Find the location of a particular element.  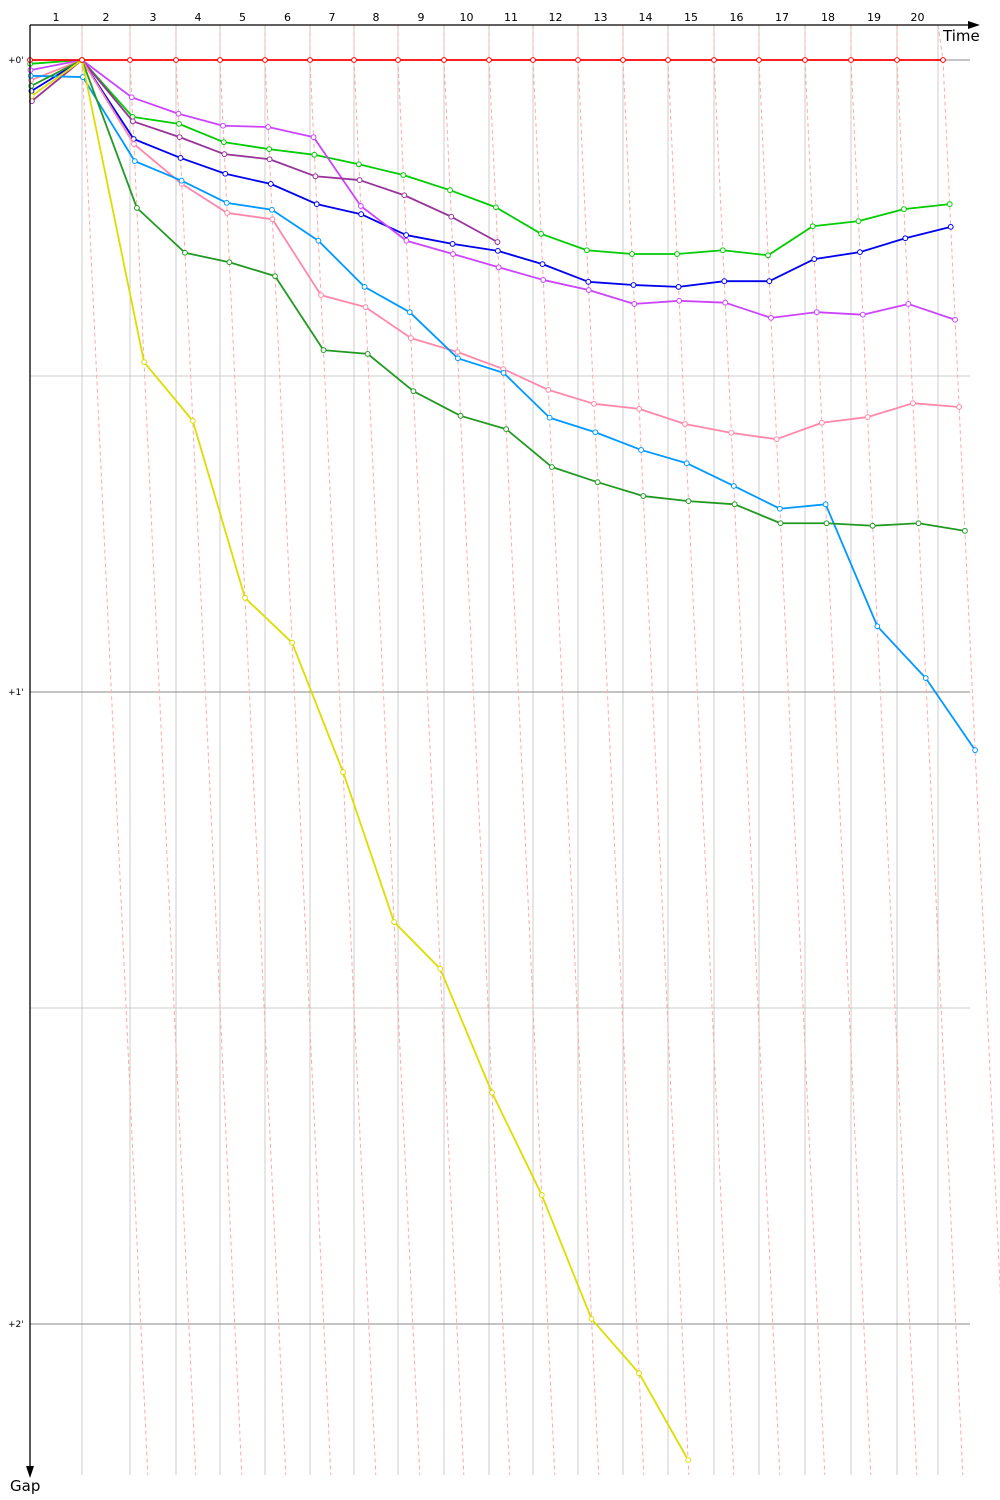

x-tick-label: 3 is located at coordinates (153, 17).